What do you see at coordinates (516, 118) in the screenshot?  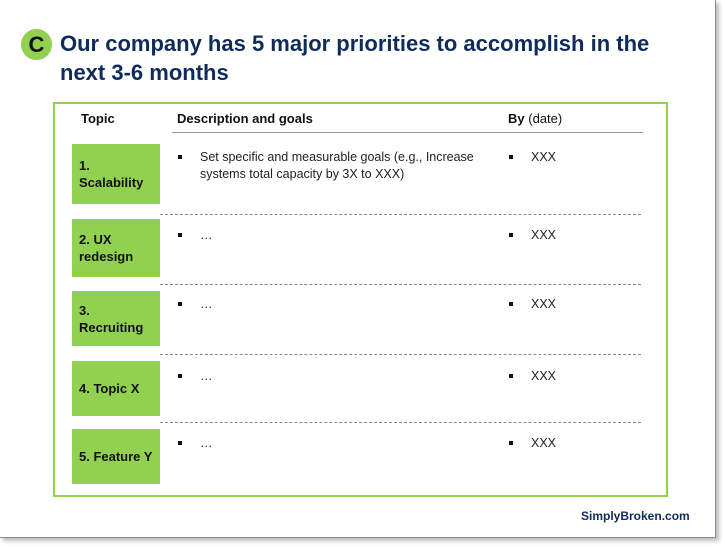 I see `header-by-label: By` at bounding box center [516, 118].